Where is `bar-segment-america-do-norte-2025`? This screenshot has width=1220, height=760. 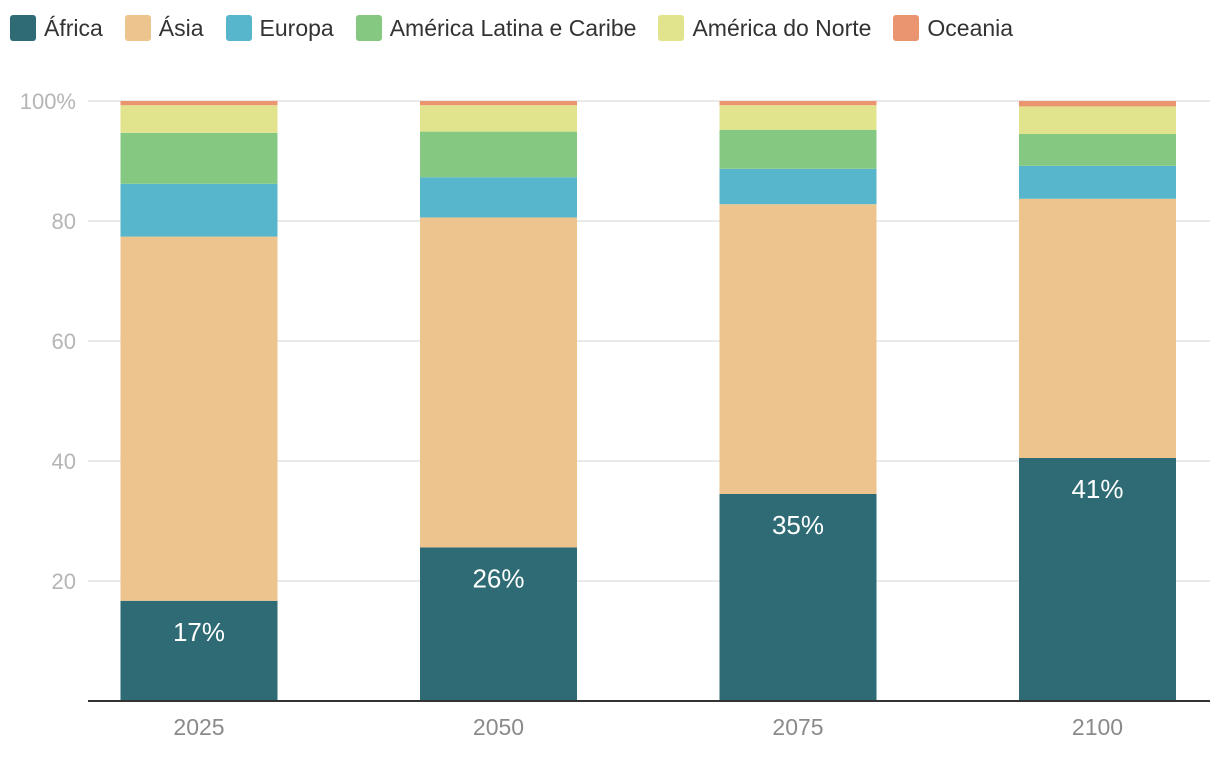 bar-segment-america-do-norte-2025 is located at coordinates (199, 119).